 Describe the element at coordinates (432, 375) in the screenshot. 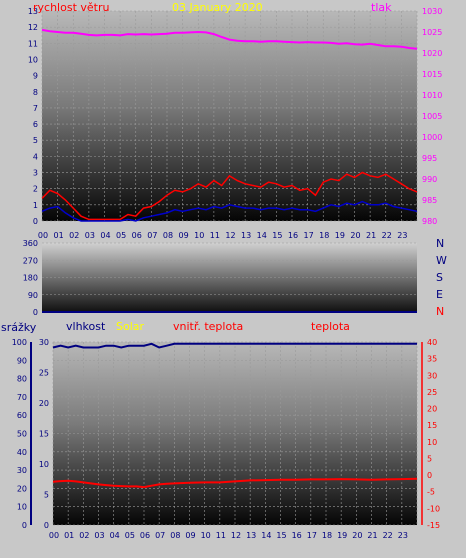

I see `temperature-tick-label: 30` at that location.